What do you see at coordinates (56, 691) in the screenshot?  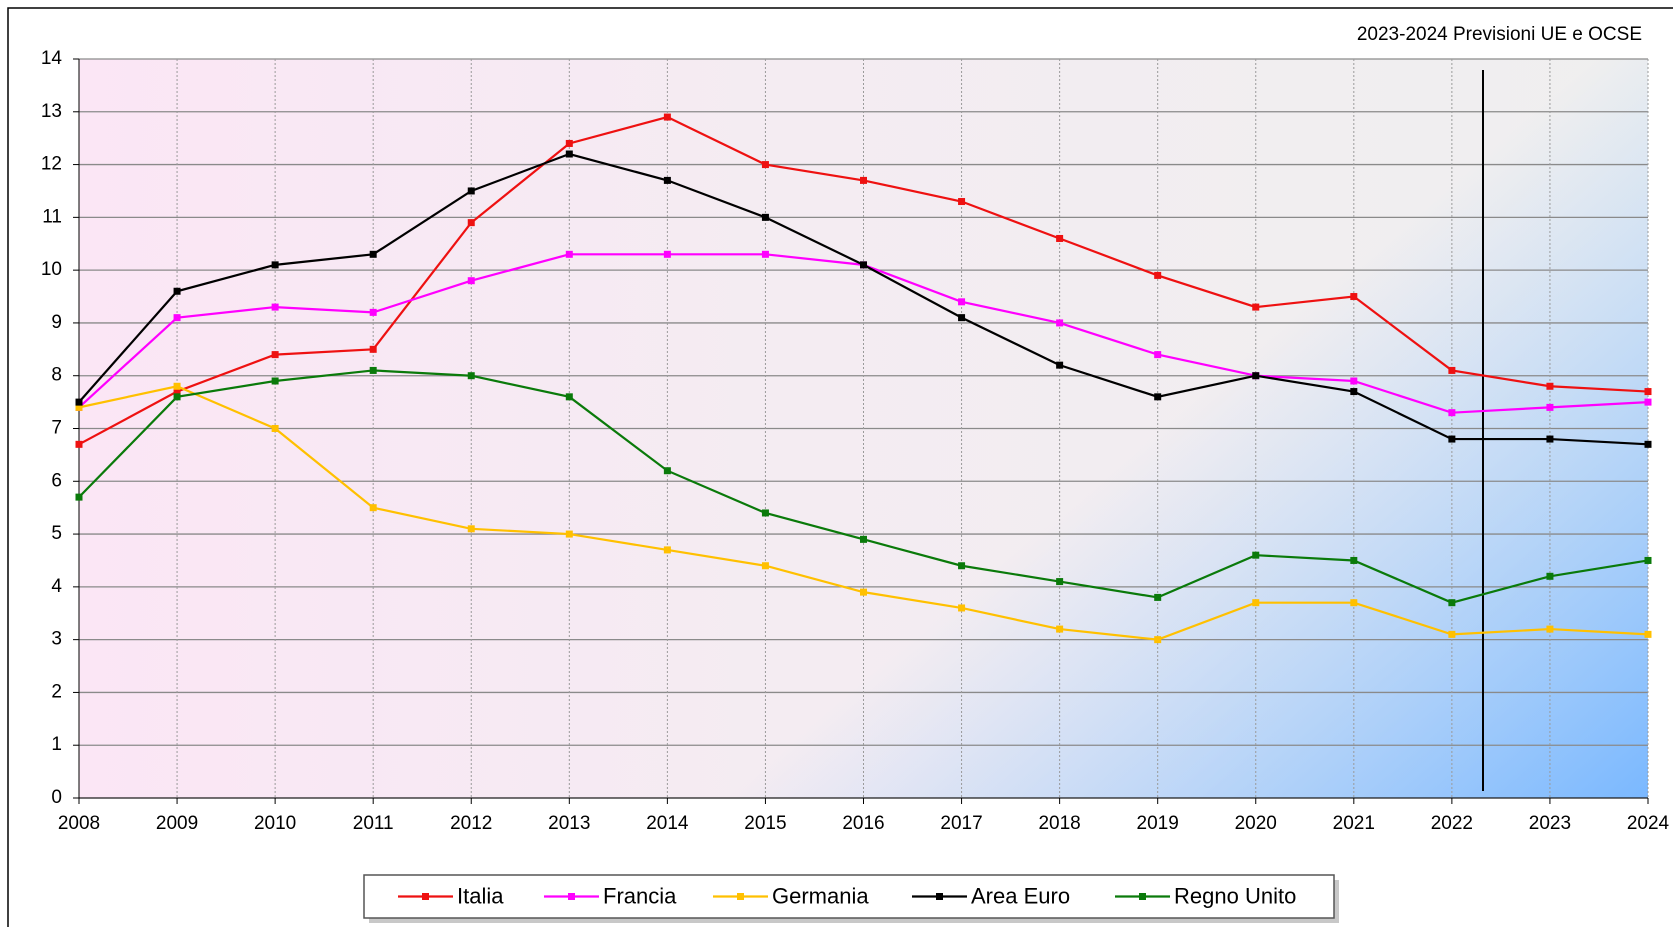 I see `y-tick-label: 2` at bounding box center [56, 691].